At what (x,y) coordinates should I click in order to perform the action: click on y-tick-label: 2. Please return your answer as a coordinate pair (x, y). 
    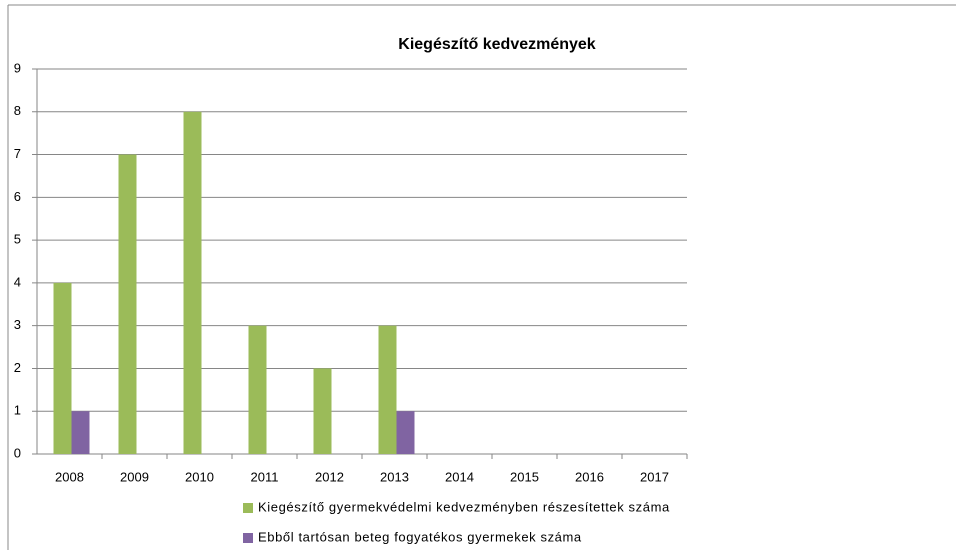
    Looking at the image, I should click on (17, 367).